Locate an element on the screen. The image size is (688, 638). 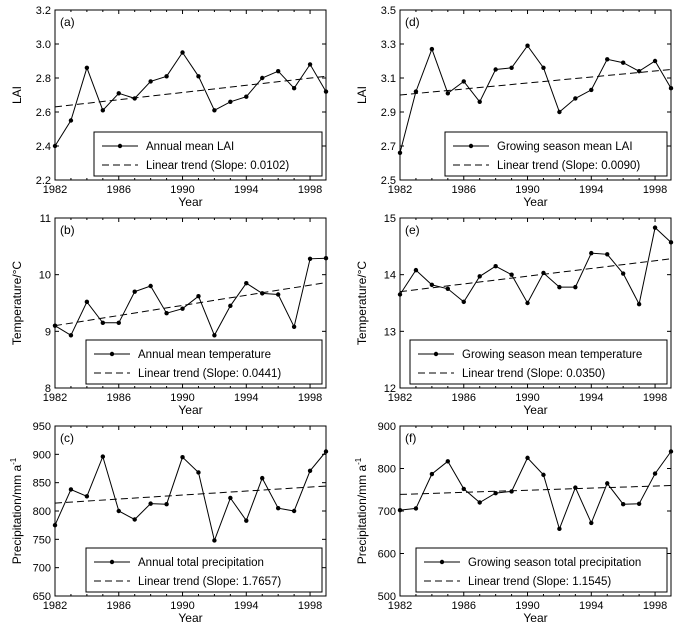
plot-frame is located at coordinates (190, 95).